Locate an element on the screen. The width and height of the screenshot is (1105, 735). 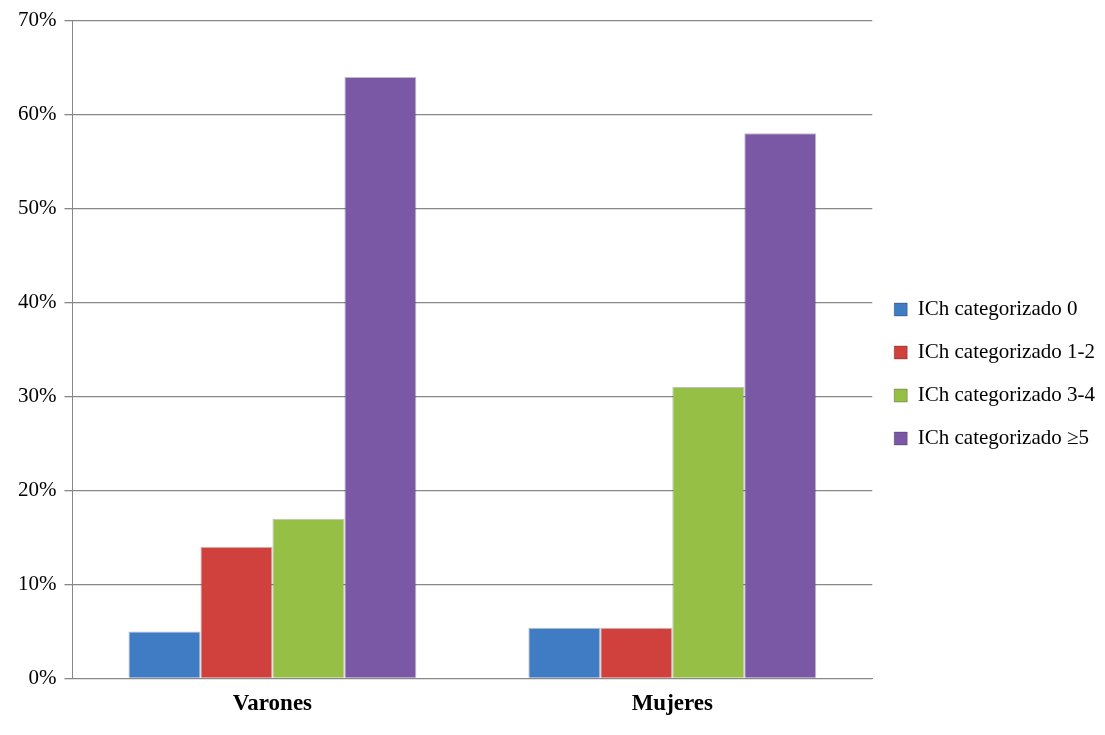
y-tick-label: 40% is located at coordinates (37, 301).